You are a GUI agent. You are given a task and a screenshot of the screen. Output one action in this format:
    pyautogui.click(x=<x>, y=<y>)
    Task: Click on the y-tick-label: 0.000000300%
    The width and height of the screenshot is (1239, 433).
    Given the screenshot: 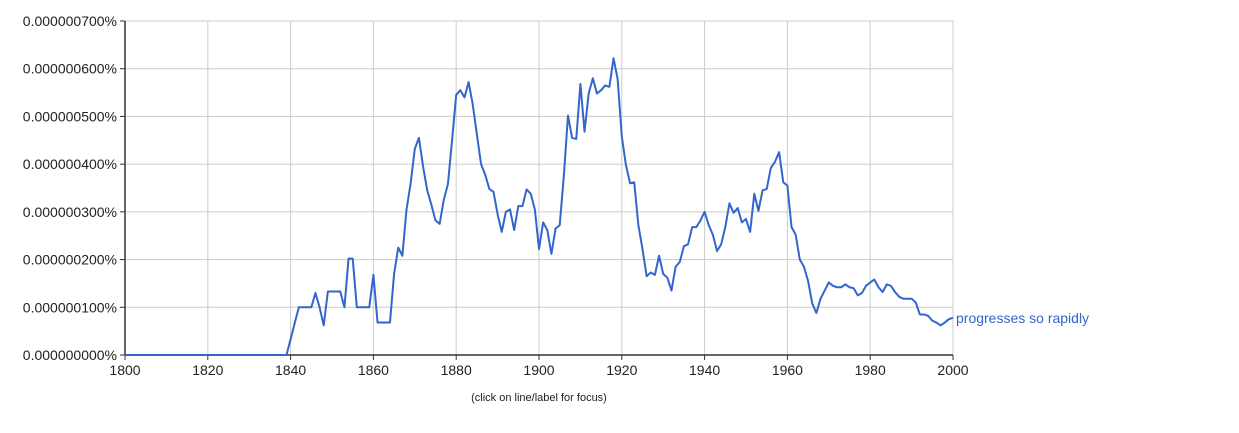 What is the action you would take?
    pyautogui.click(x=70, y=212)
    